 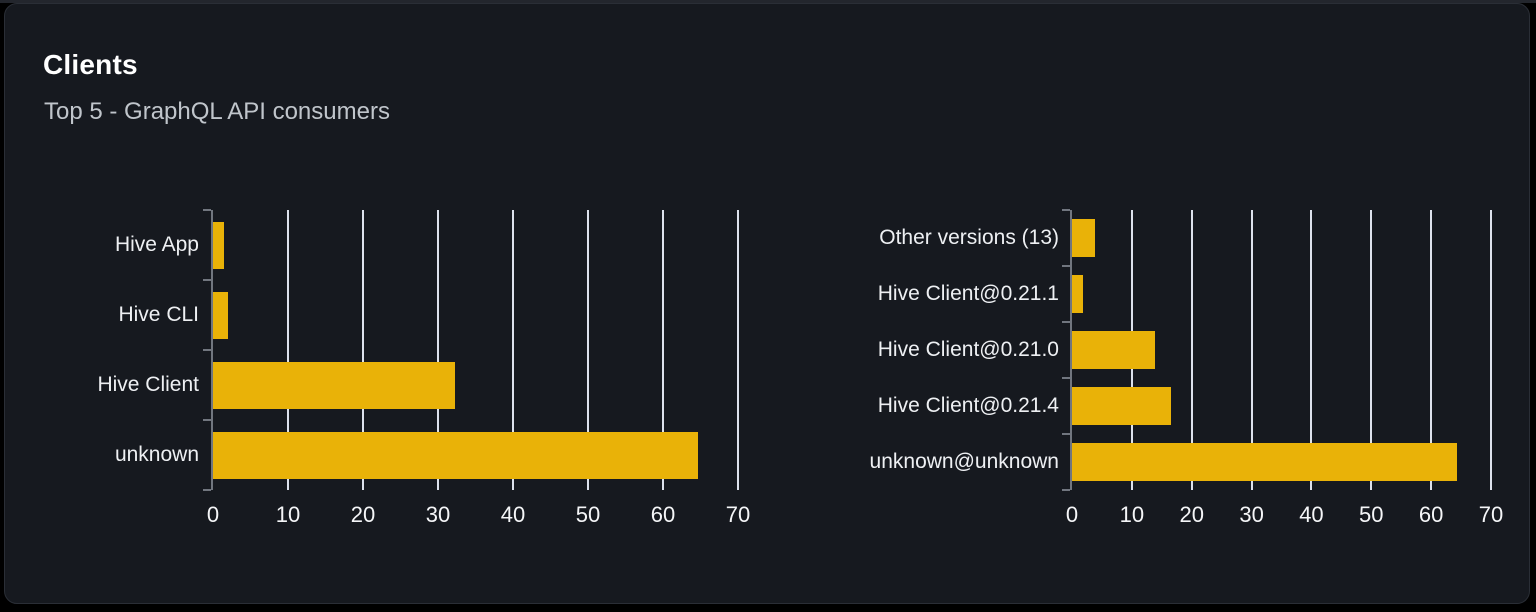 What do you see at coordinates (1071, 350) in the screenshot?
I see `client-versions-y-axis-line` at bounding box center [1071, 350].